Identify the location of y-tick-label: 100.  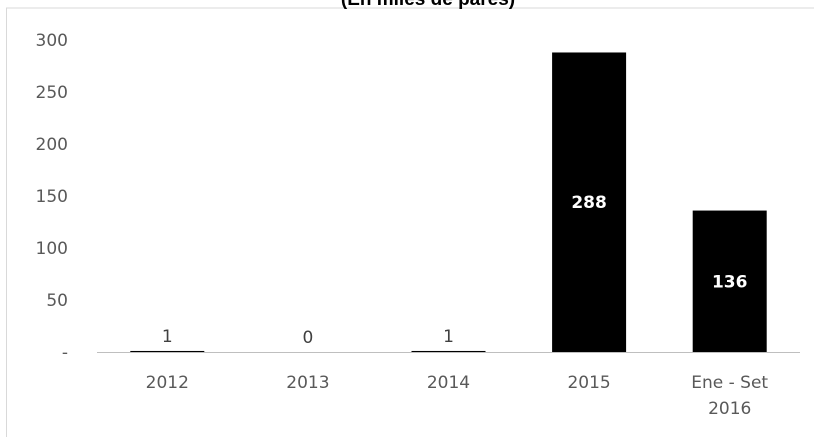
(52, 249).